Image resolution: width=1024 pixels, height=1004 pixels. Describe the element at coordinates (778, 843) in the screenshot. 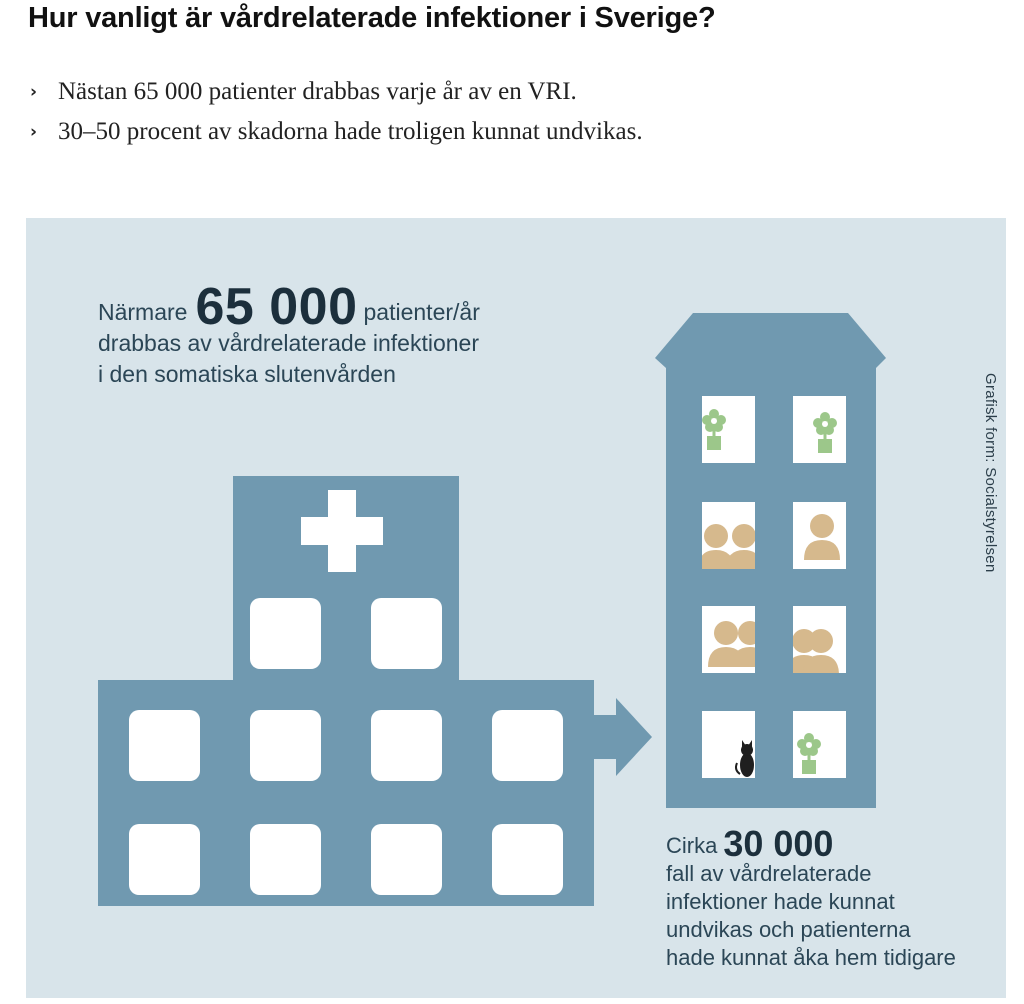

I see `stat-number-30000: 30 000` at that location.